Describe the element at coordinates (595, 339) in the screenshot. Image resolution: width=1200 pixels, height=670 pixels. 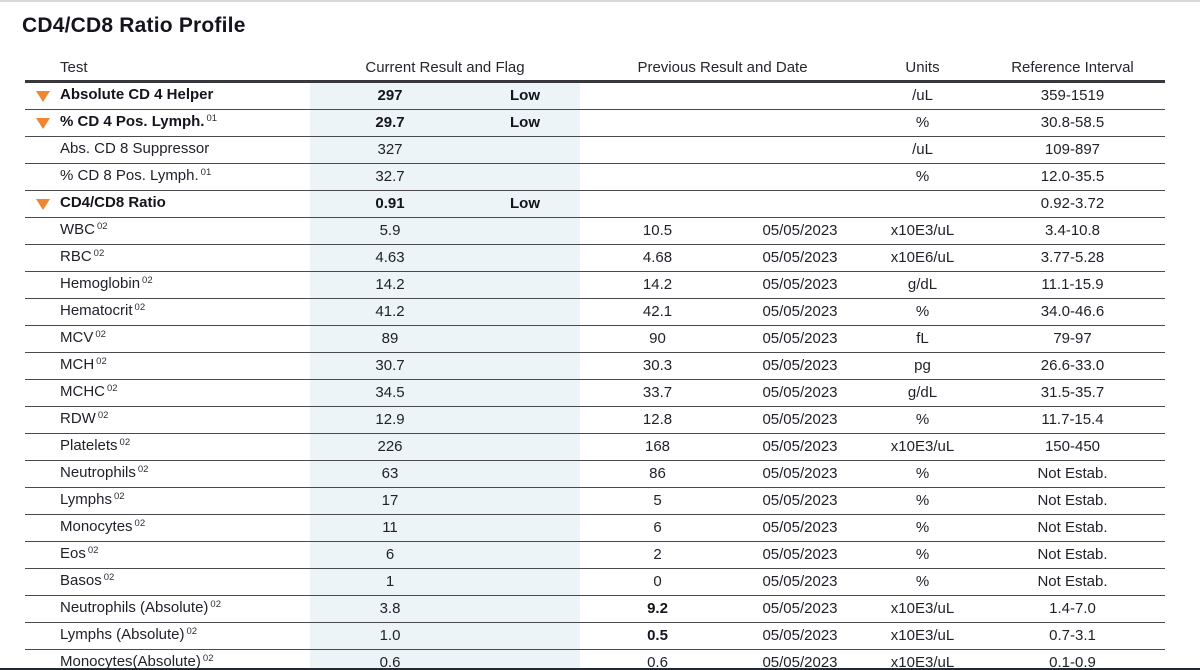
I see `table-row: MCV 02 89 90 05/05/2023 fL 79-97` at that location.